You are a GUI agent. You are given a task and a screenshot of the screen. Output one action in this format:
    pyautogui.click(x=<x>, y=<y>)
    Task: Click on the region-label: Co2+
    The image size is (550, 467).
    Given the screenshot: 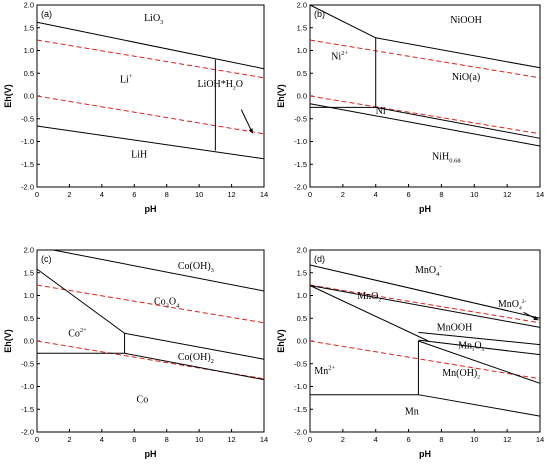 What is the action you would take?
    pyautogui.click(x=77, y=333)
    